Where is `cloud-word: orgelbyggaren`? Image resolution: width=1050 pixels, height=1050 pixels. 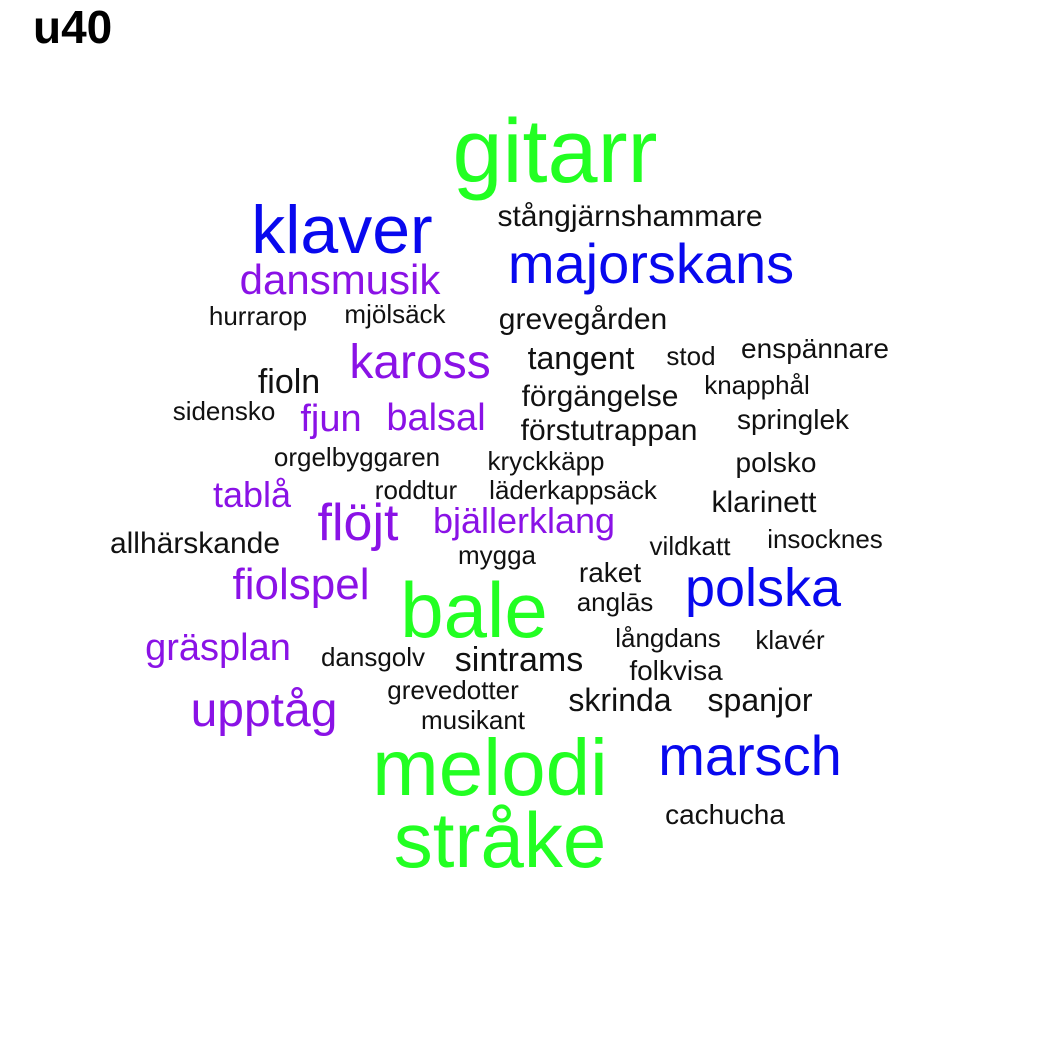
cloud-word: orgelbyggaren is located at coordinates (357, 457).